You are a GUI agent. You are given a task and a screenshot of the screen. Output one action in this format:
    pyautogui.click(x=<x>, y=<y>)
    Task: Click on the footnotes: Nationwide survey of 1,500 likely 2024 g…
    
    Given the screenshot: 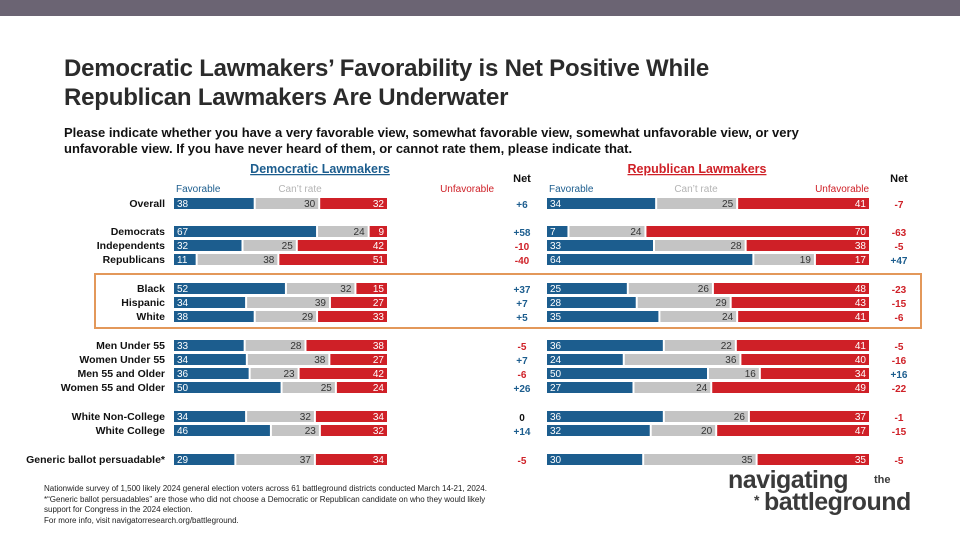 What is the action you would take?
    pyautogui.click(x=324, y=505)
    